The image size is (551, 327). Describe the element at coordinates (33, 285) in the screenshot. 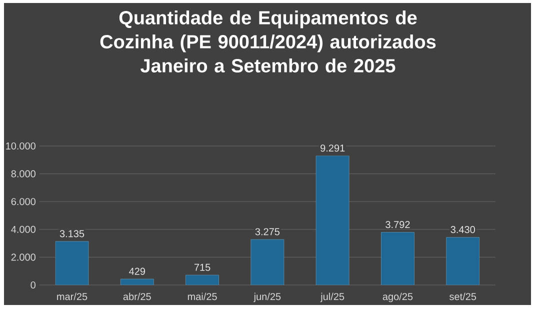

I see `y-tick-label: 0` at that location.